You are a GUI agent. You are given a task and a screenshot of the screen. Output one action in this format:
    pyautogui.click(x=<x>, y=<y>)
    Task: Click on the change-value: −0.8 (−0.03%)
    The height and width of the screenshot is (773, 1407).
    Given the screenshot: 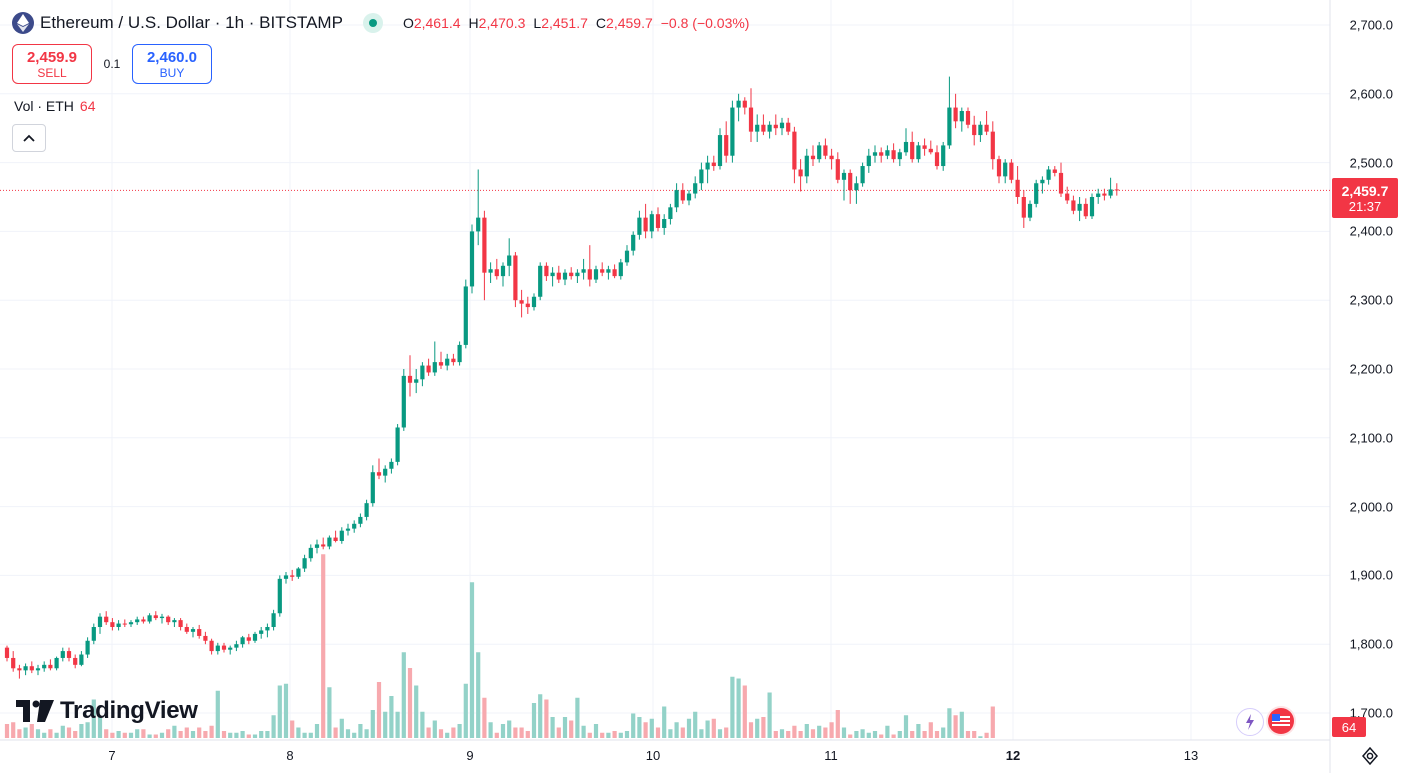 What is the action you would take?
    pyautogui.click(x=705, y=23)
    